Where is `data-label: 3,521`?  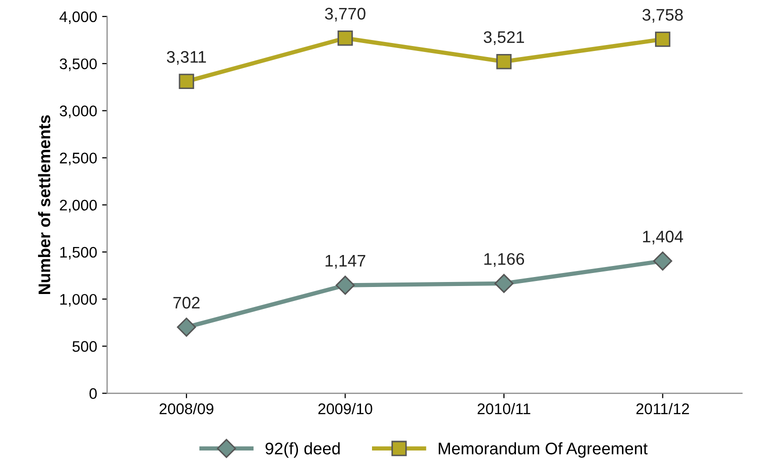 data-label: 3,521 is located at coordinates (504, 38).